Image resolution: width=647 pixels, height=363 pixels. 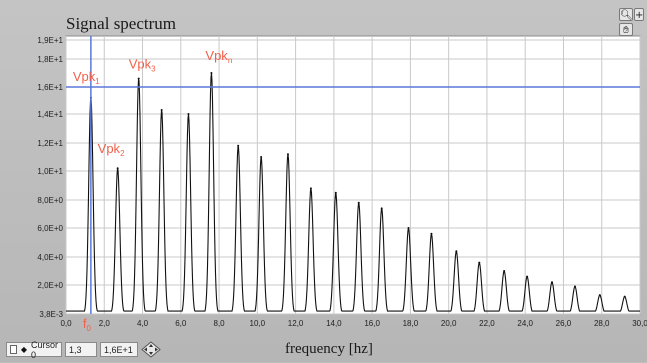 I want to click on cursor-name-field: ◆ Cursor 0, so click(x=34, y=349).